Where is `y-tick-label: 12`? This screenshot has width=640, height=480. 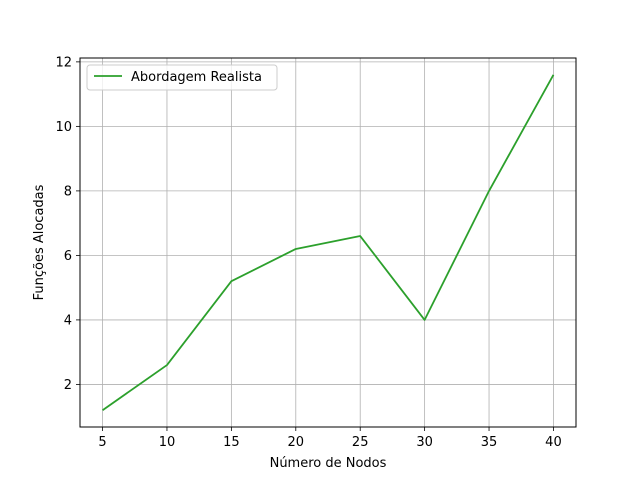 y-tick-label: 12 is located at coordinates (63, 62).